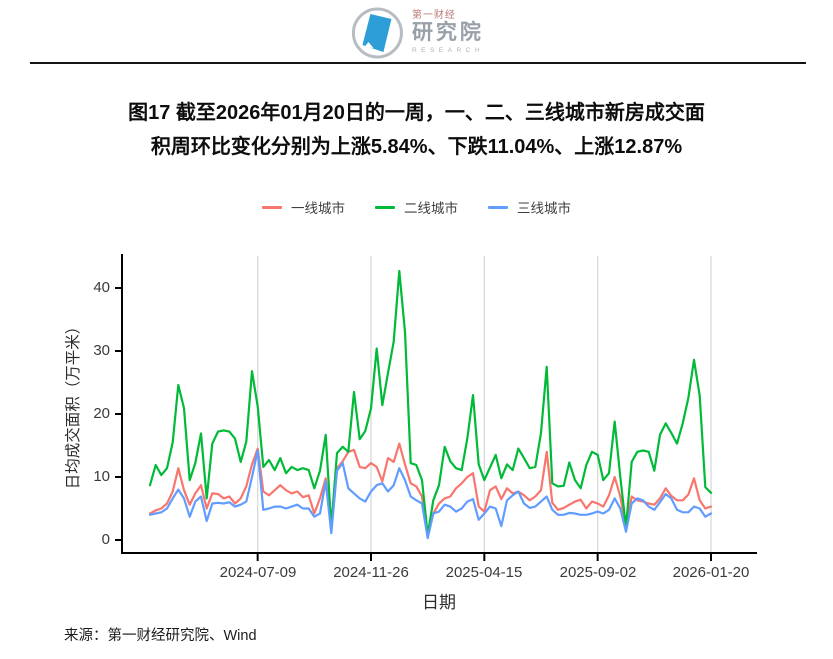 The image size is (833, 659). What do you see at coordinates (439, 602) in the screenshot?
I see `x-axis-title: 日期` at bounding box center [439, 602].